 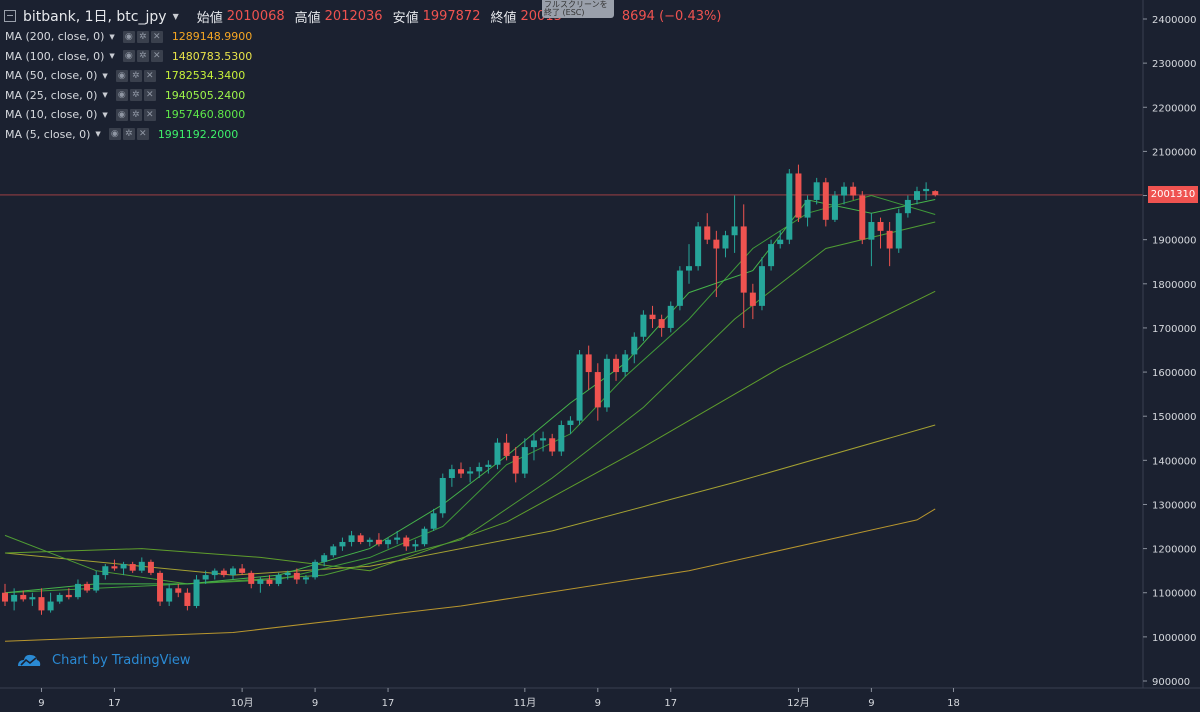 What do you see at coordinates (1174, 64) in the screenshot?
I see `y-tick-label: 2300000` at bounding box center [1174, 64].